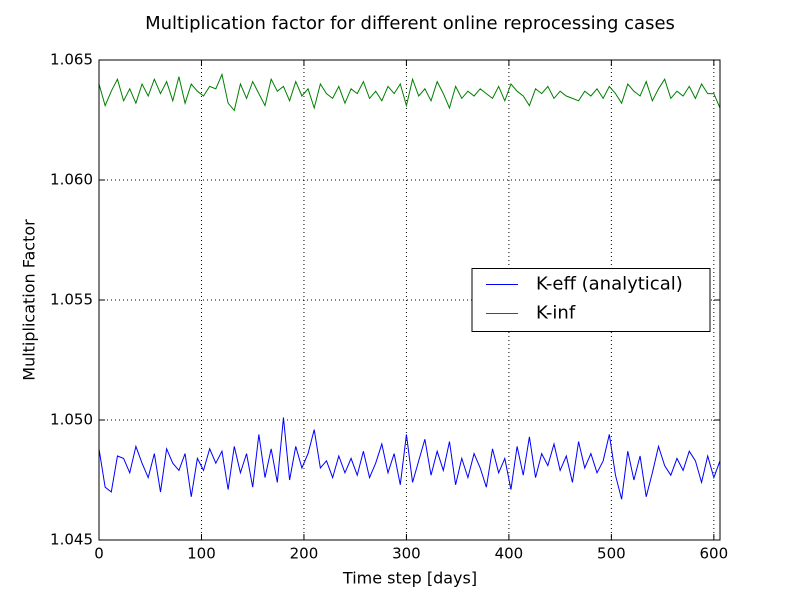 This screenshot has width=800, height=600. What do you see at coordinates (556, 313) in the screenshot?
I see `legend-label: K-inf` at bounding box center [556, 313].